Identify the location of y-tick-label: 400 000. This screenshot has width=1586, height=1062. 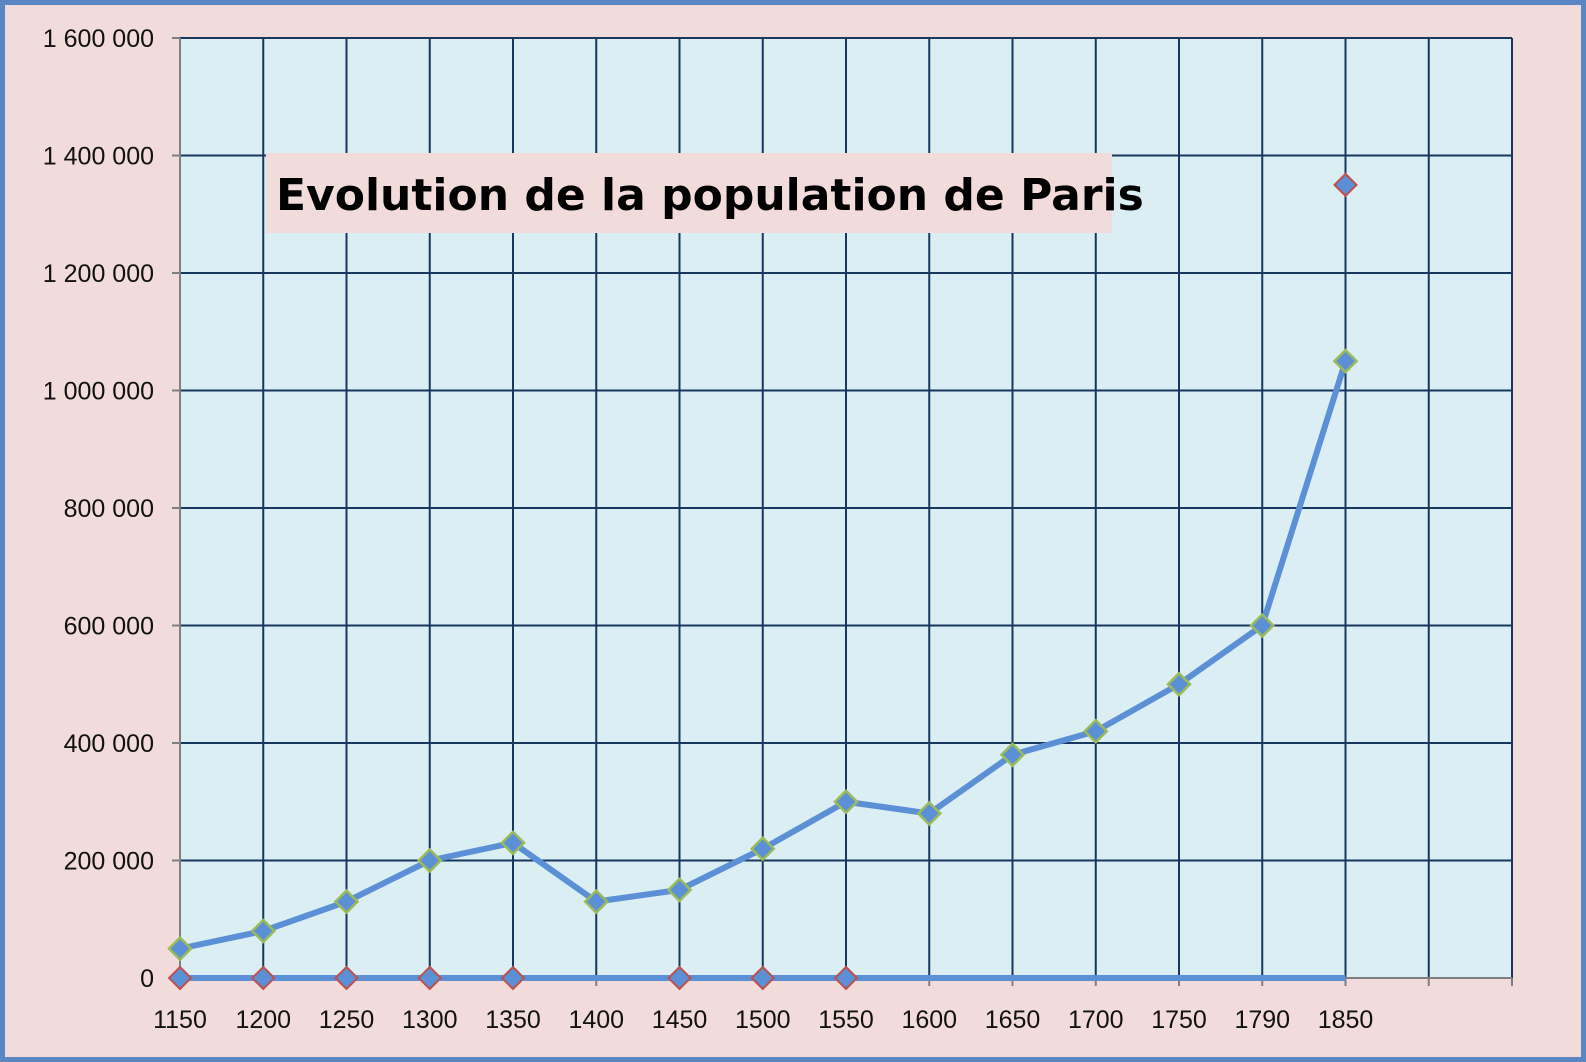
(109, 744).